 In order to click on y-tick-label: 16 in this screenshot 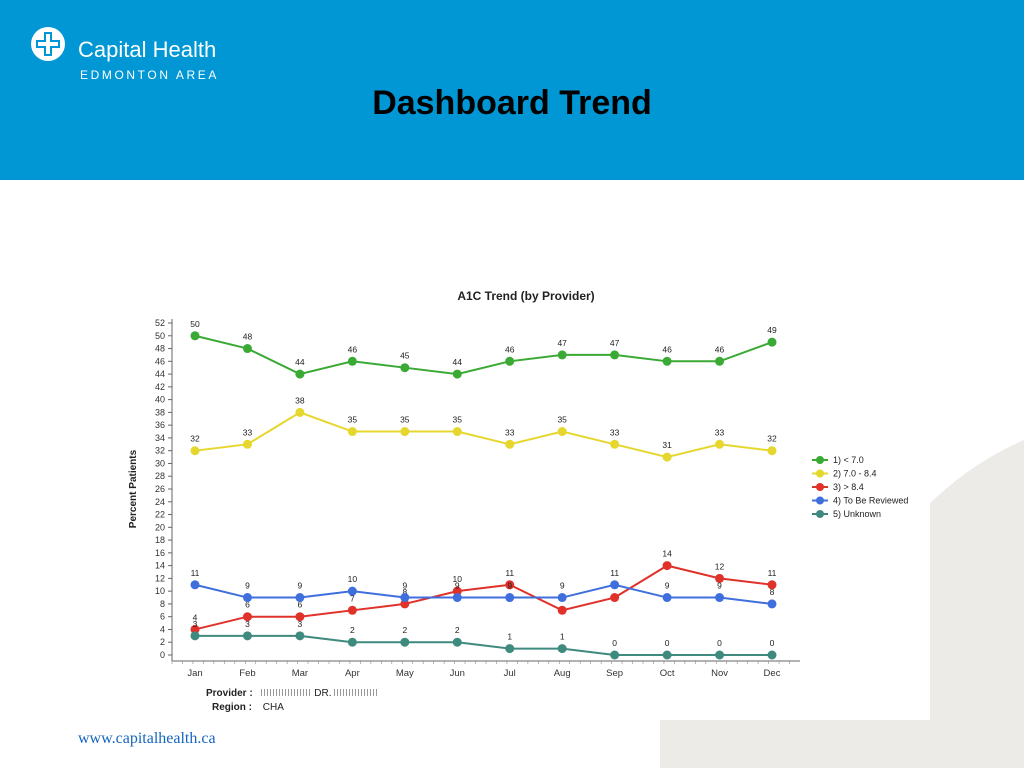, I will do `click(160, 553)`.